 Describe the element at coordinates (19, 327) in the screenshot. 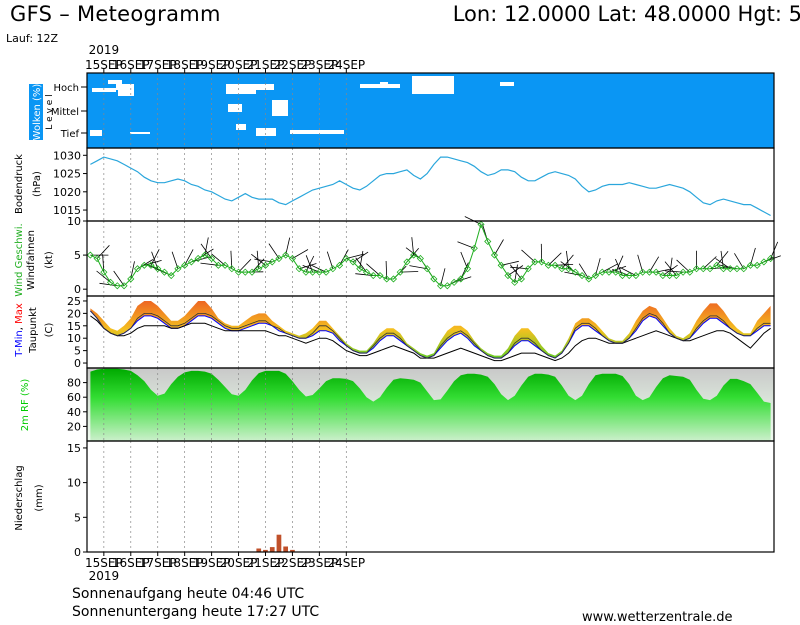

I see `temp-sep: ,` at that location.